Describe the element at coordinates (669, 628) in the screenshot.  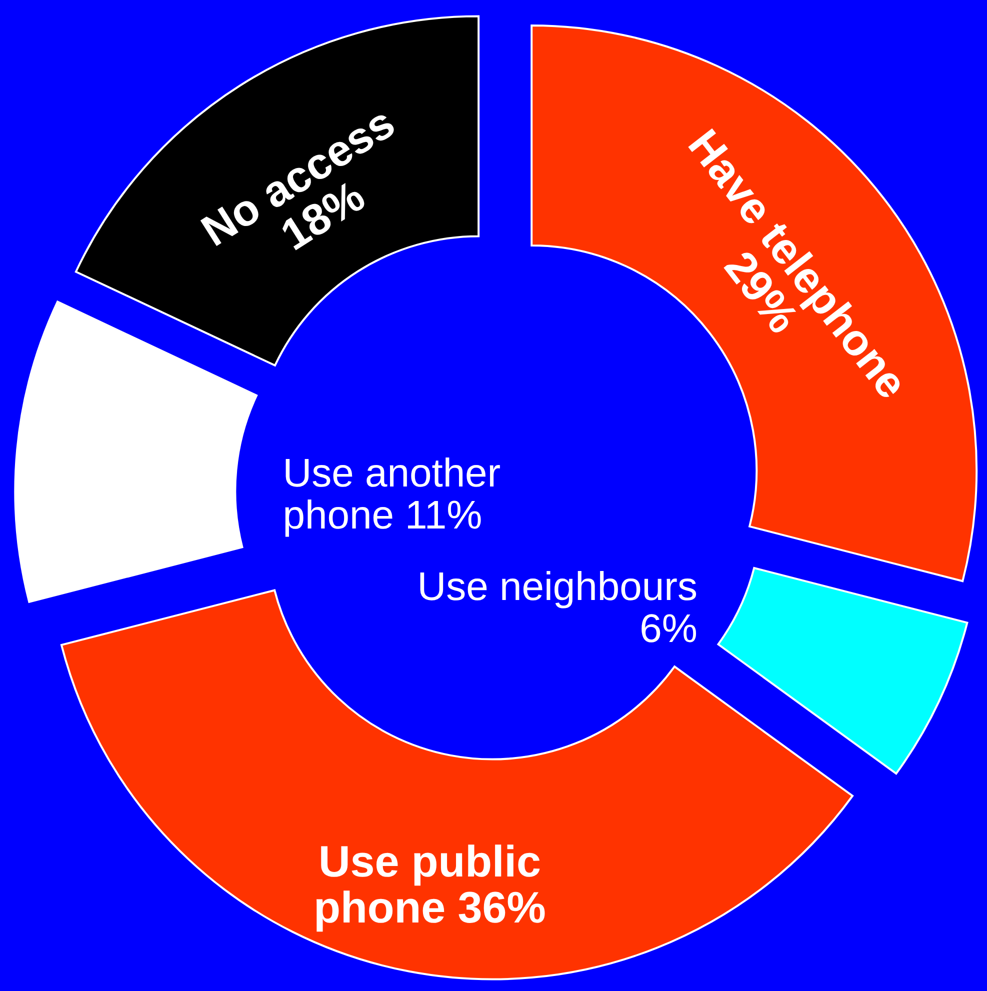
I see `data-label: 6%` at that location.